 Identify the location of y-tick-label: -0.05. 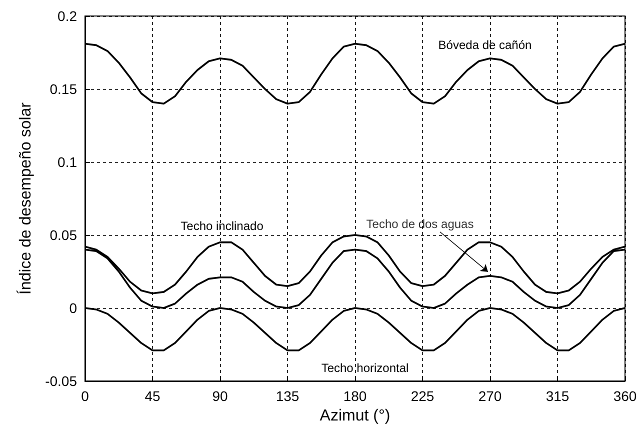
(61, 381).